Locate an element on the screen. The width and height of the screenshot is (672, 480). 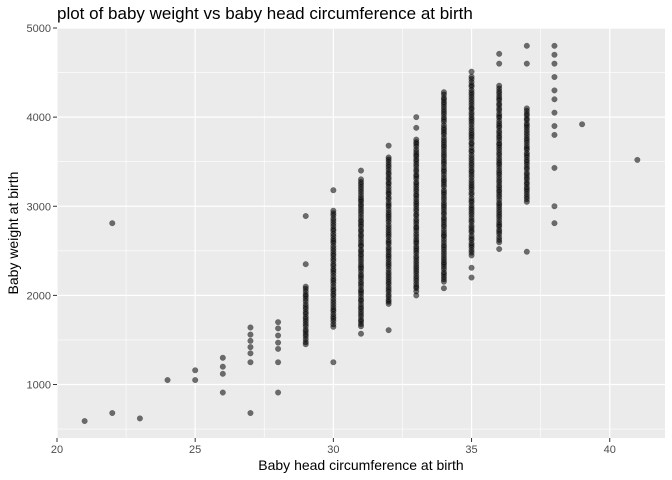
x-axis-title: Baby head circumference at birth is located at coordinates (360, 465).